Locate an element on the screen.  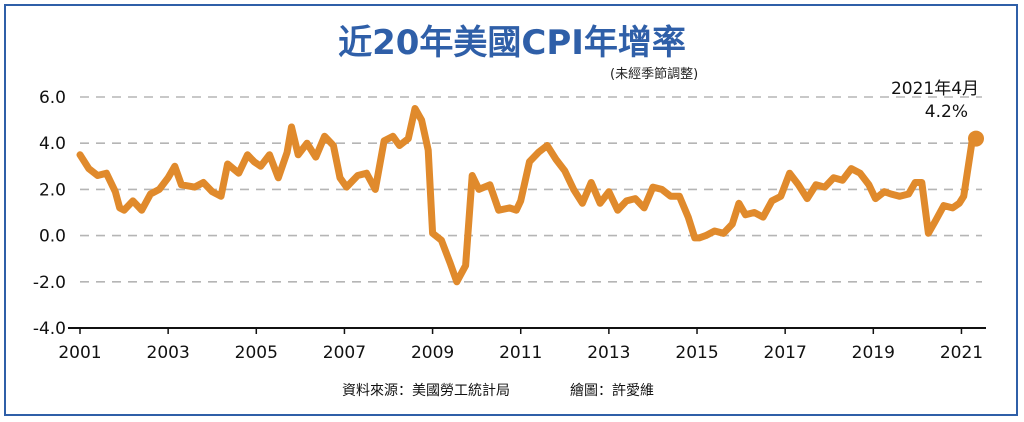
x-tick-label: 2007 is located at coordinates (344, 353).